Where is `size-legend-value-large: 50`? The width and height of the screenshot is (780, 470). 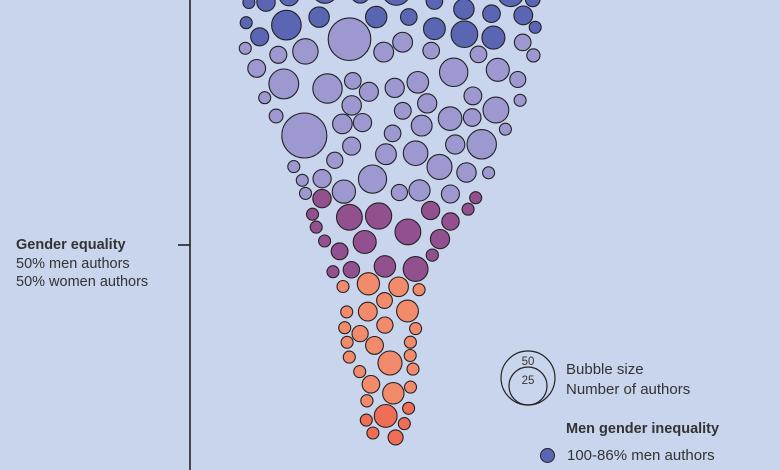
size-legend-value-large: 50 is located at coordinates (528, 362).